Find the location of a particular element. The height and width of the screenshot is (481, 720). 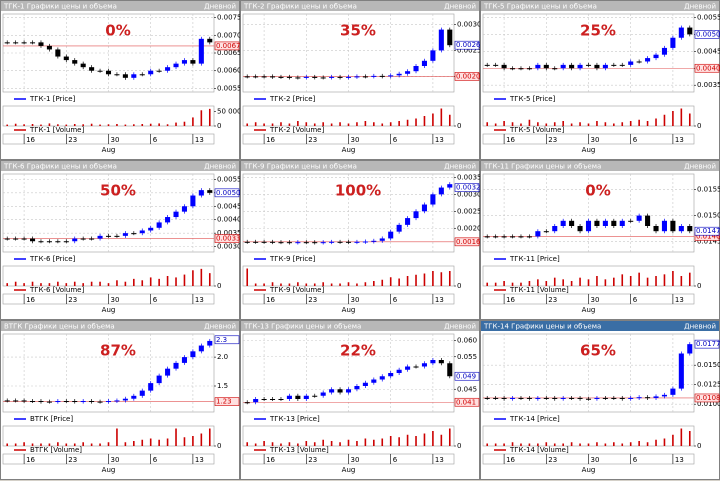

month-label: Aug is located at coordinates (589, 470).